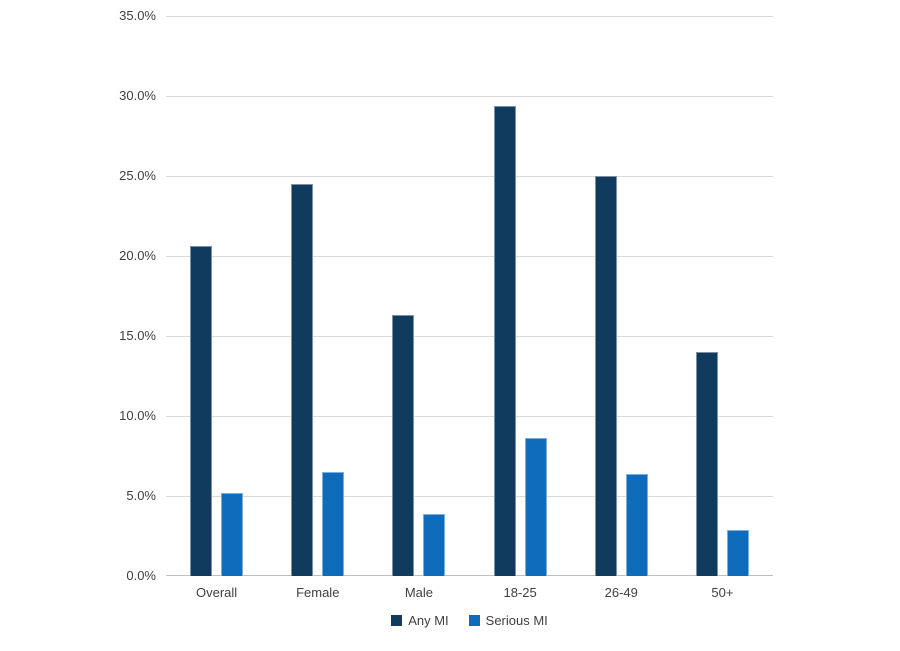 The image size is (900, 651). I want to click on y-tick-label: 30.0%, so click(137, 95).